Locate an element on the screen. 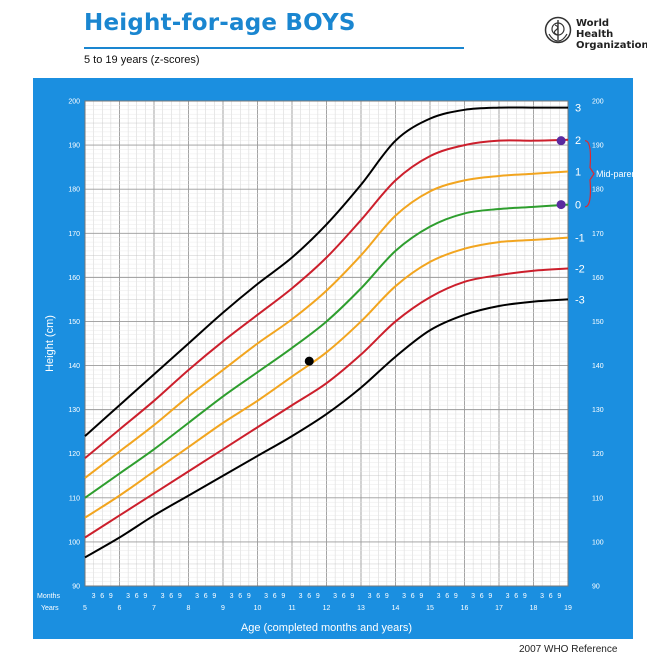 This screenshot has height=655, width=647. z-score-label: 0 is located at coordinates (578, 206).